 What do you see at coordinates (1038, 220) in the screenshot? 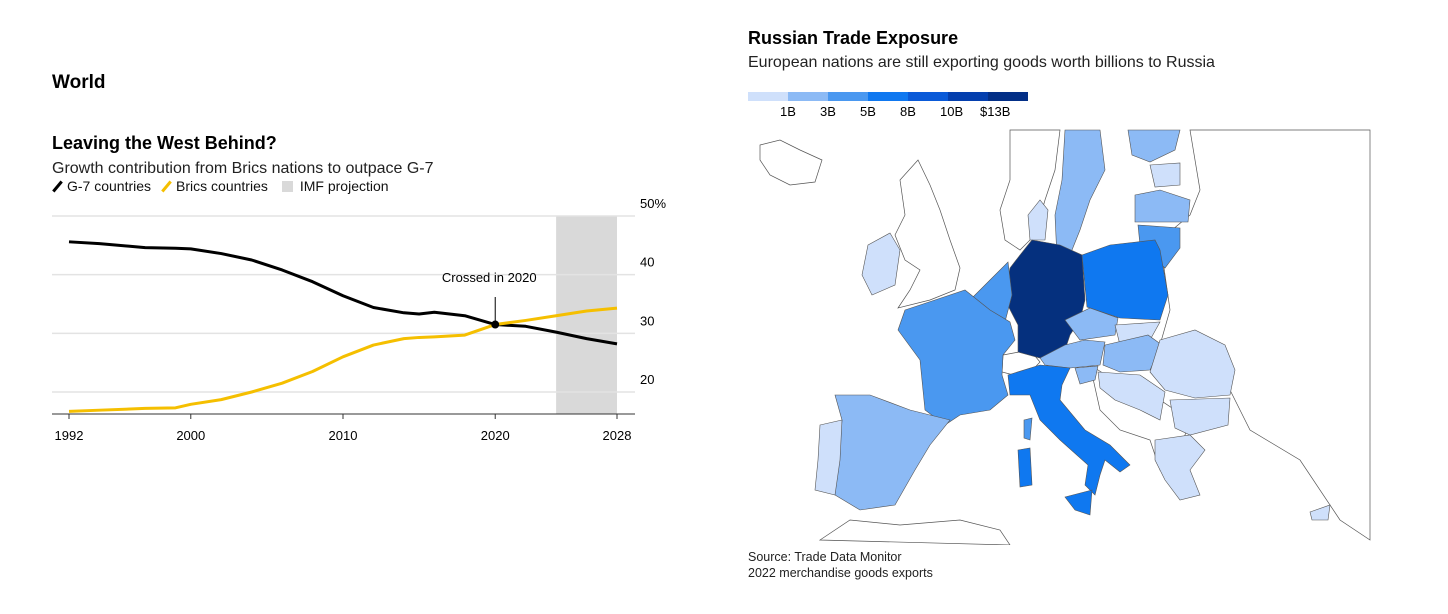
I see `denmark-shape` at bounding box center [1038, 220].